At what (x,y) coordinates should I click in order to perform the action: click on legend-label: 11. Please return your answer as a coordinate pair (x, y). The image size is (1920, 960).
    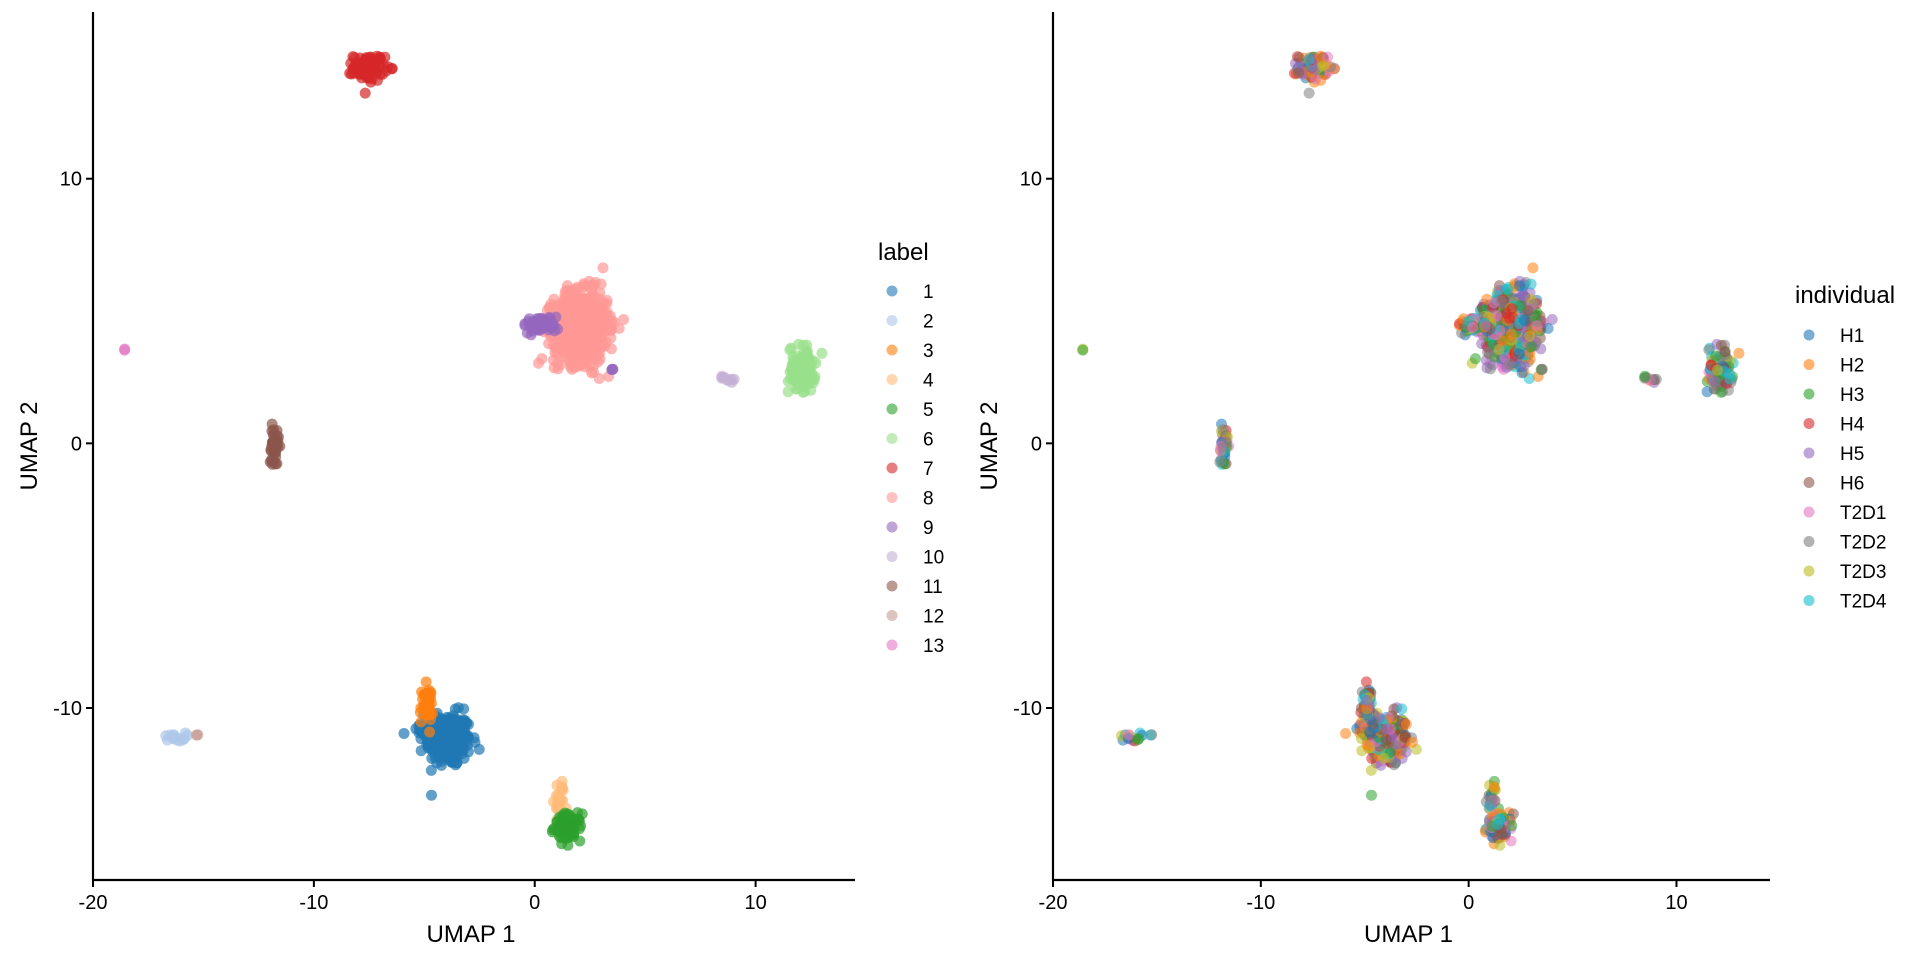
    Looking at the image, I should click on (933, 587).